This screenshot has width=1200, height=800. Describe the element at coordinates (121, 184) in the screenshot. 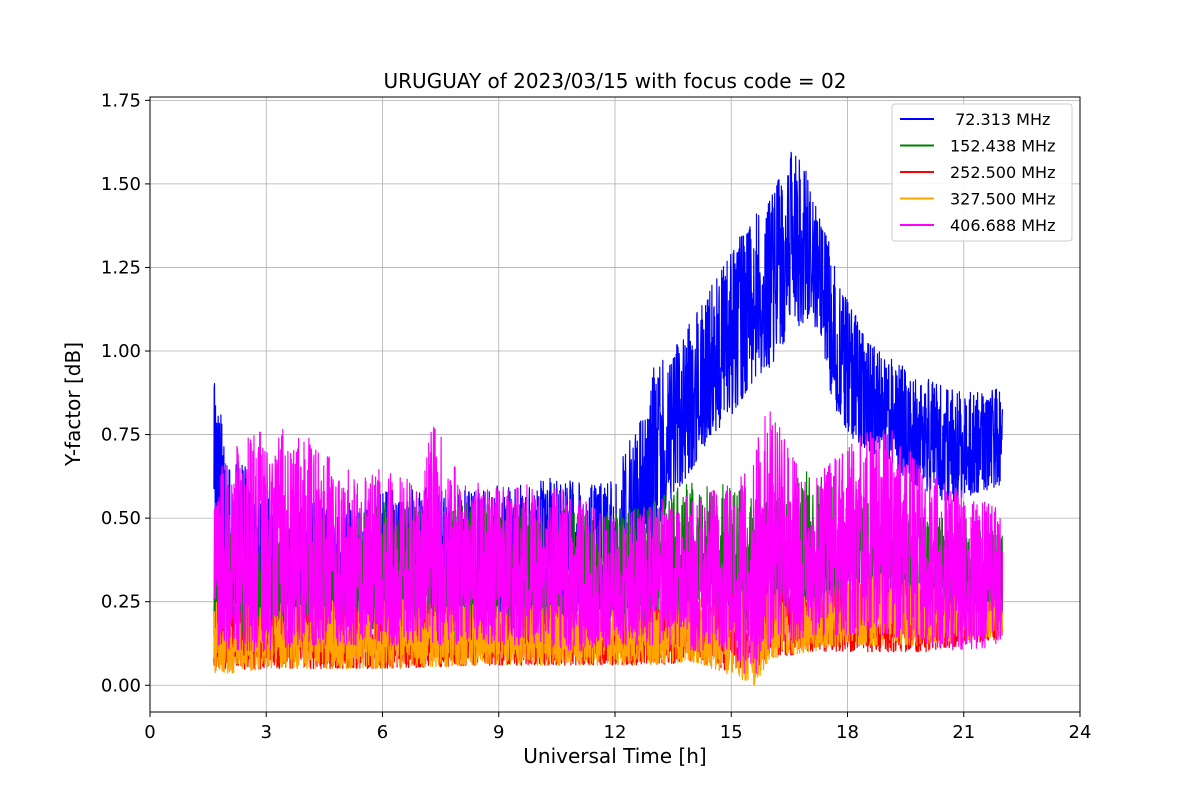

I see `y-tick-label: 1.50` at that location.